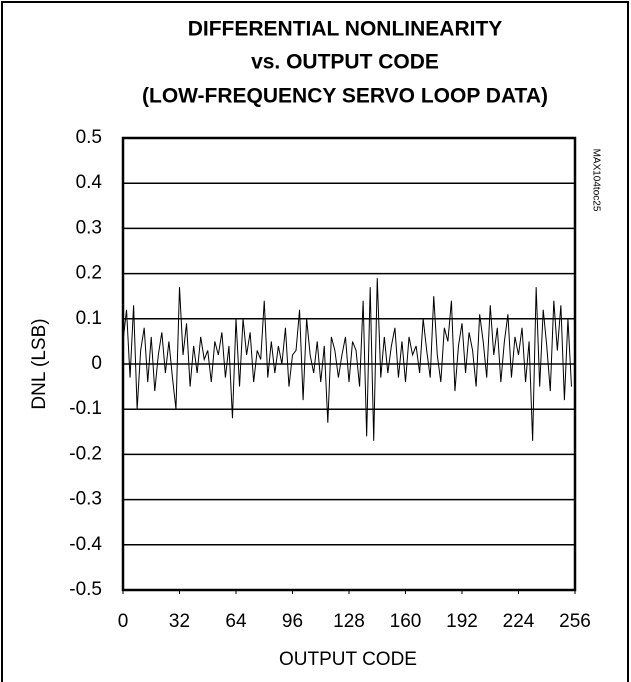 Image resolution: width=631 pixels, height=682 pixels. Describe the element at coordinates (85, 408) in the screenshot. I see `y-tick-label: -0.1` at that location.